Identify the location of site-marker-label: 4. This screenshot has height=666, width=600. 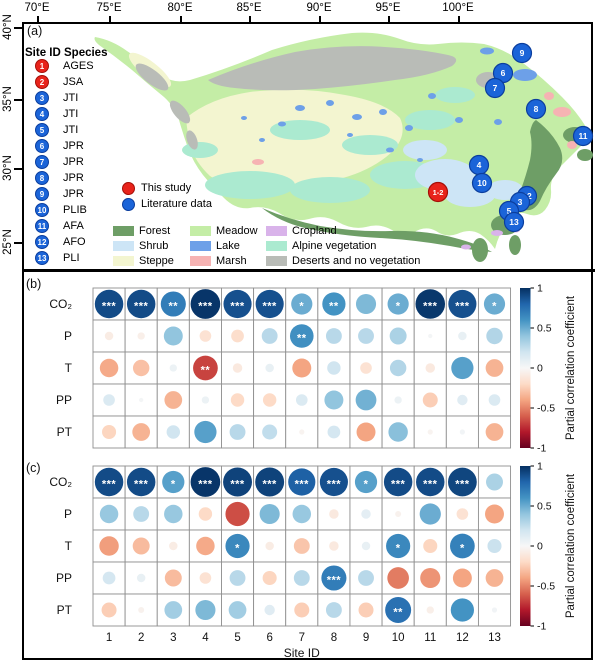
(479, 165).